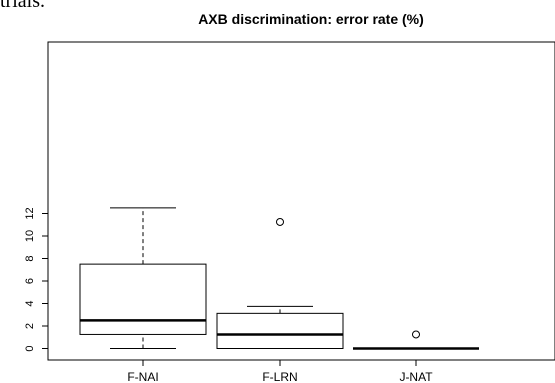  Describe the element at coordinates (30, 326) in the screenshot. I see `y-tick-label: 2` at that location.